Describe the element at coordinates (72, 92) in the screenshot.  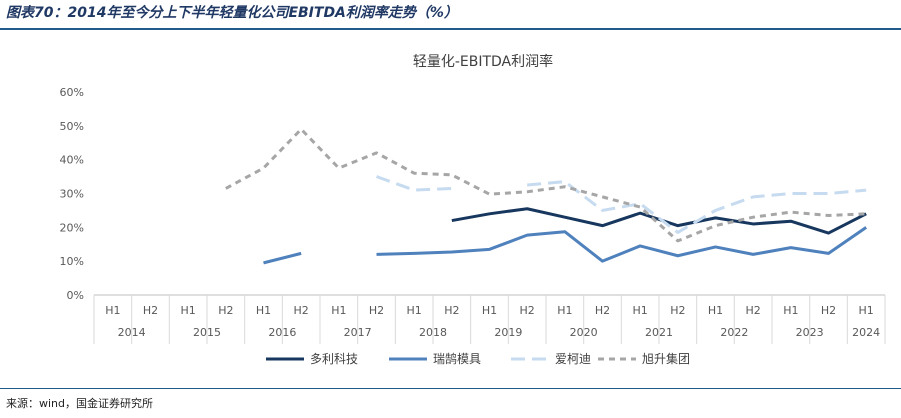
I see `y-tick-label: 60%` at that location.